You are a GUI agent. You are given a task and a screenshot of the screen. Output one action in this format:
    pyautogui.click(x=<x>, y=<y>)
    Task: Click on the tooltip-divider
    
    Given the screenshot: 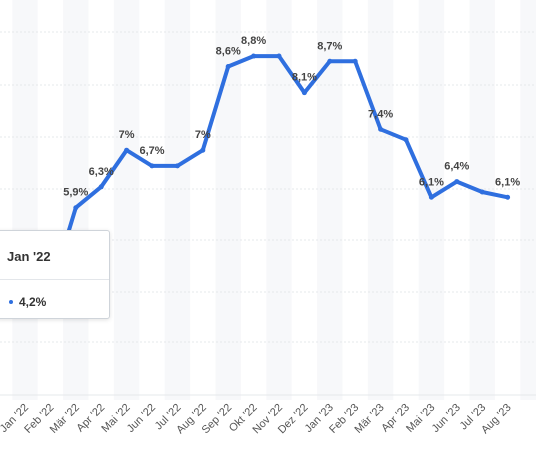 What is the action you would take?
    pyautogui.click(x=54, y=279)
    